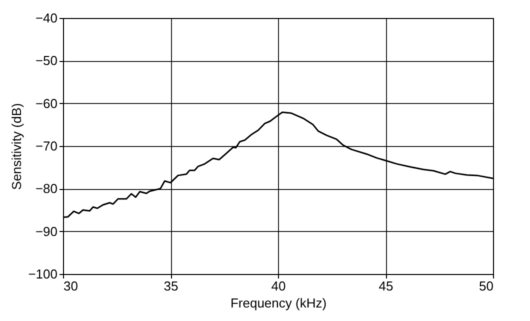 This screenshot has height=321, width=530. What do you see at coordinates (278, 286) in the screenshot?
I see `x-tick-label: 40` at bounding box center [278, 286].